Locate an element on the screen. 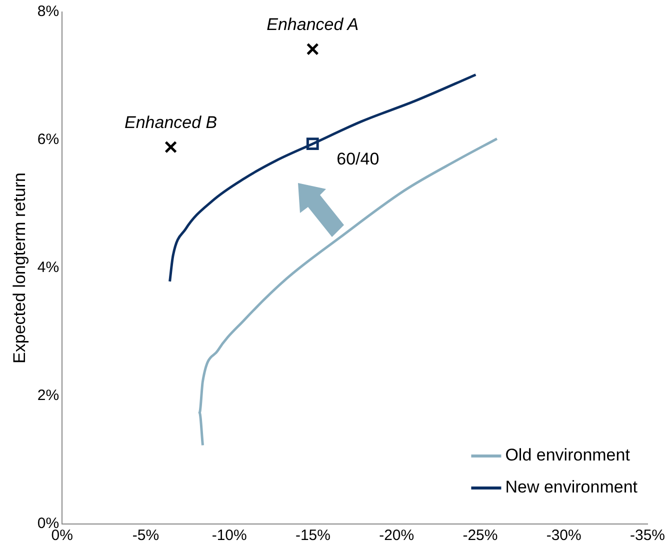  legend-label: New environment is located at coordinates (571, 487).